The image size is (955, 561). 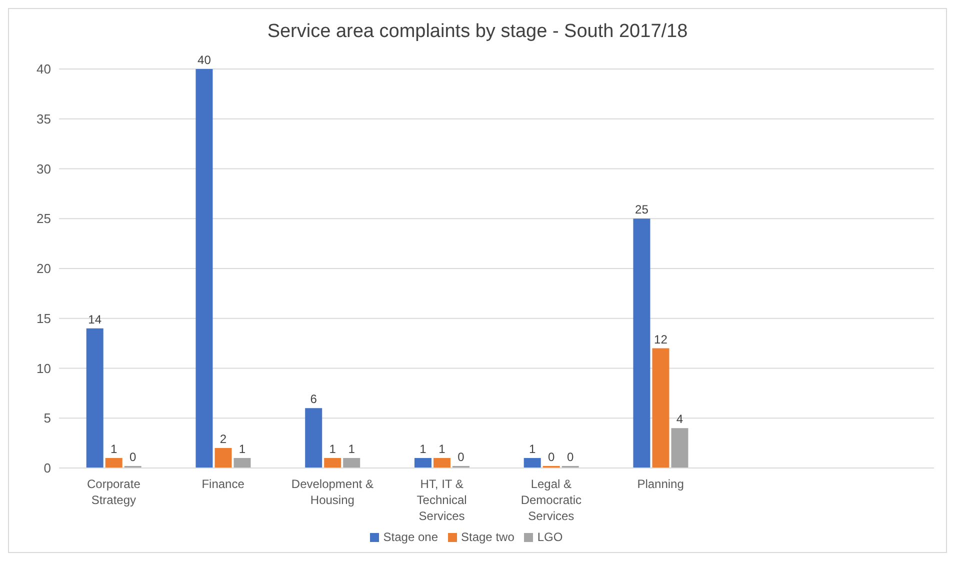 I want to click on y-tick-label: 5, so click(x=47, y=418).